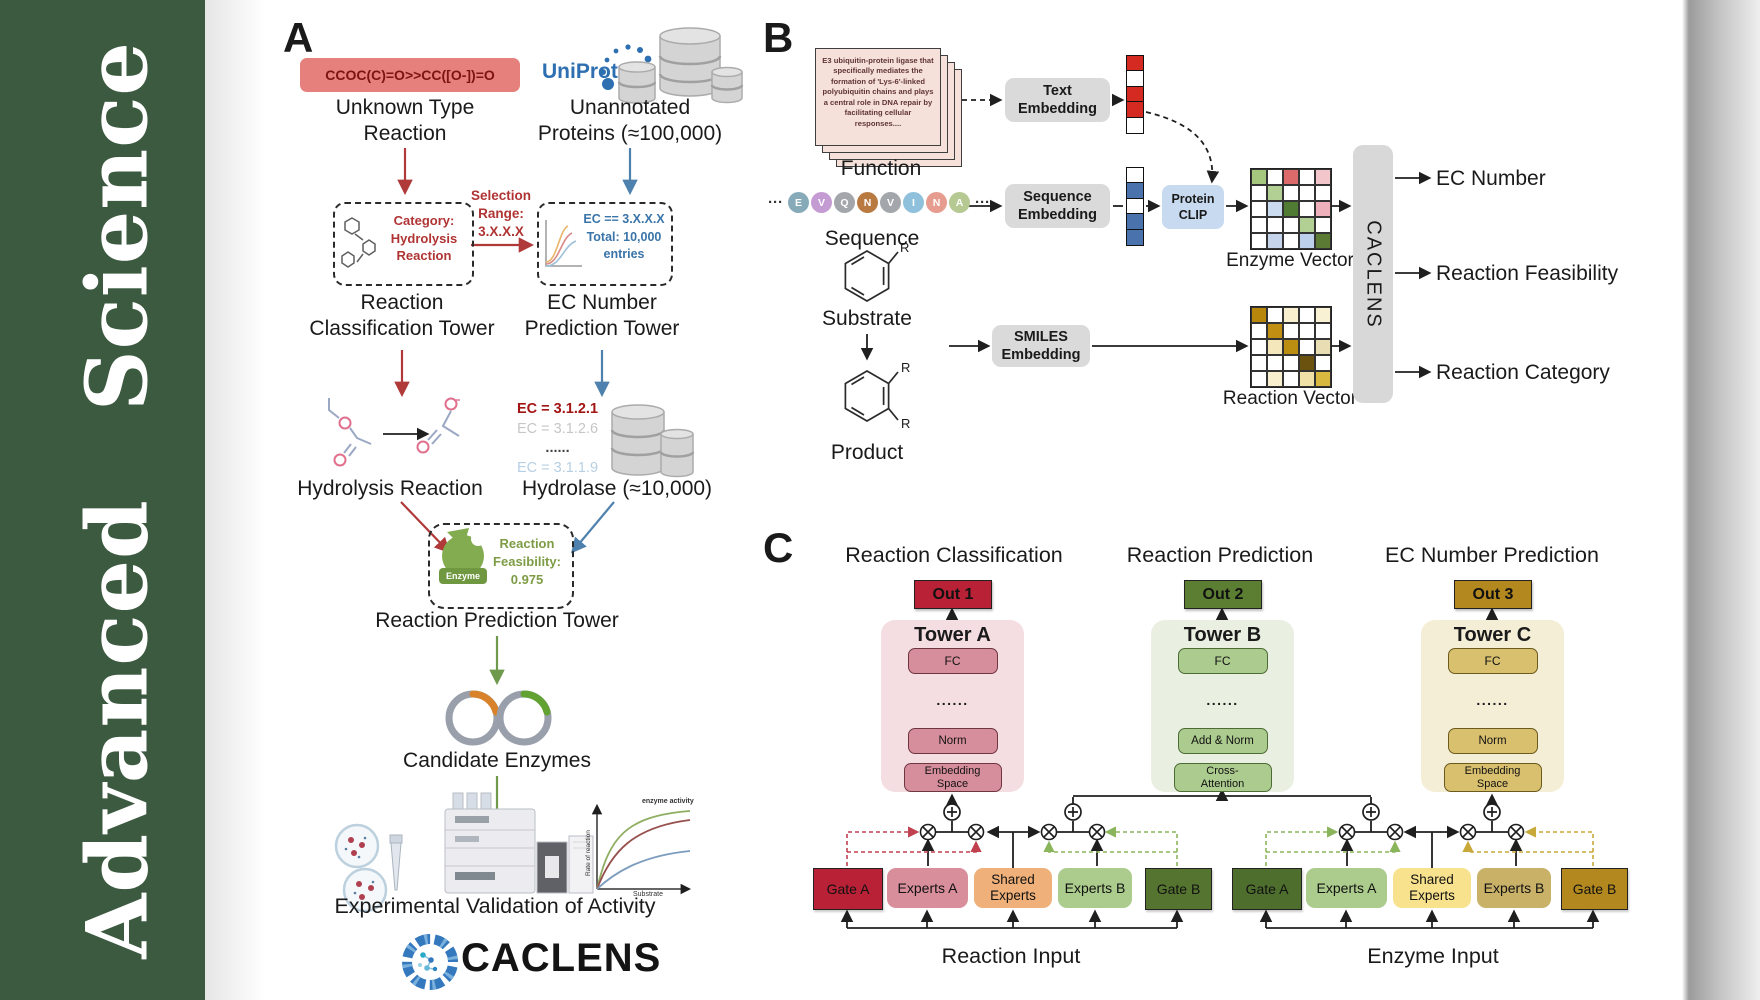  I want to click on database-stack-icon, so click(680, 65).